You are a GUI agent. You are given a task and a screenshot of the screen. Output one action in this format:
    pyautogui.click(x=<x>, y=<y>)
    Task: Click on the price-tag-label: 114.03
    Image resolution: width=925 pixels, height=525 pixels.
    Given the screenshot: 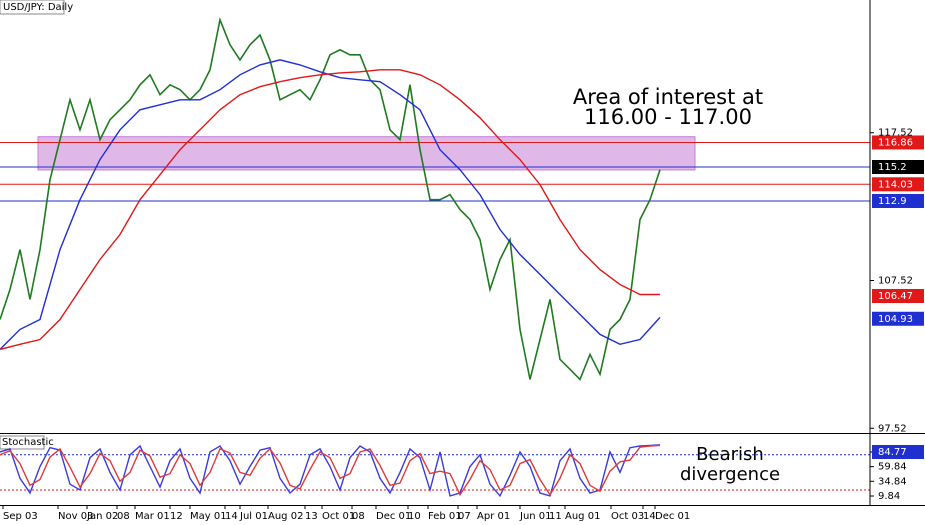 What is the action you would take?
    pyautogui.click(x=895, y=184)
    